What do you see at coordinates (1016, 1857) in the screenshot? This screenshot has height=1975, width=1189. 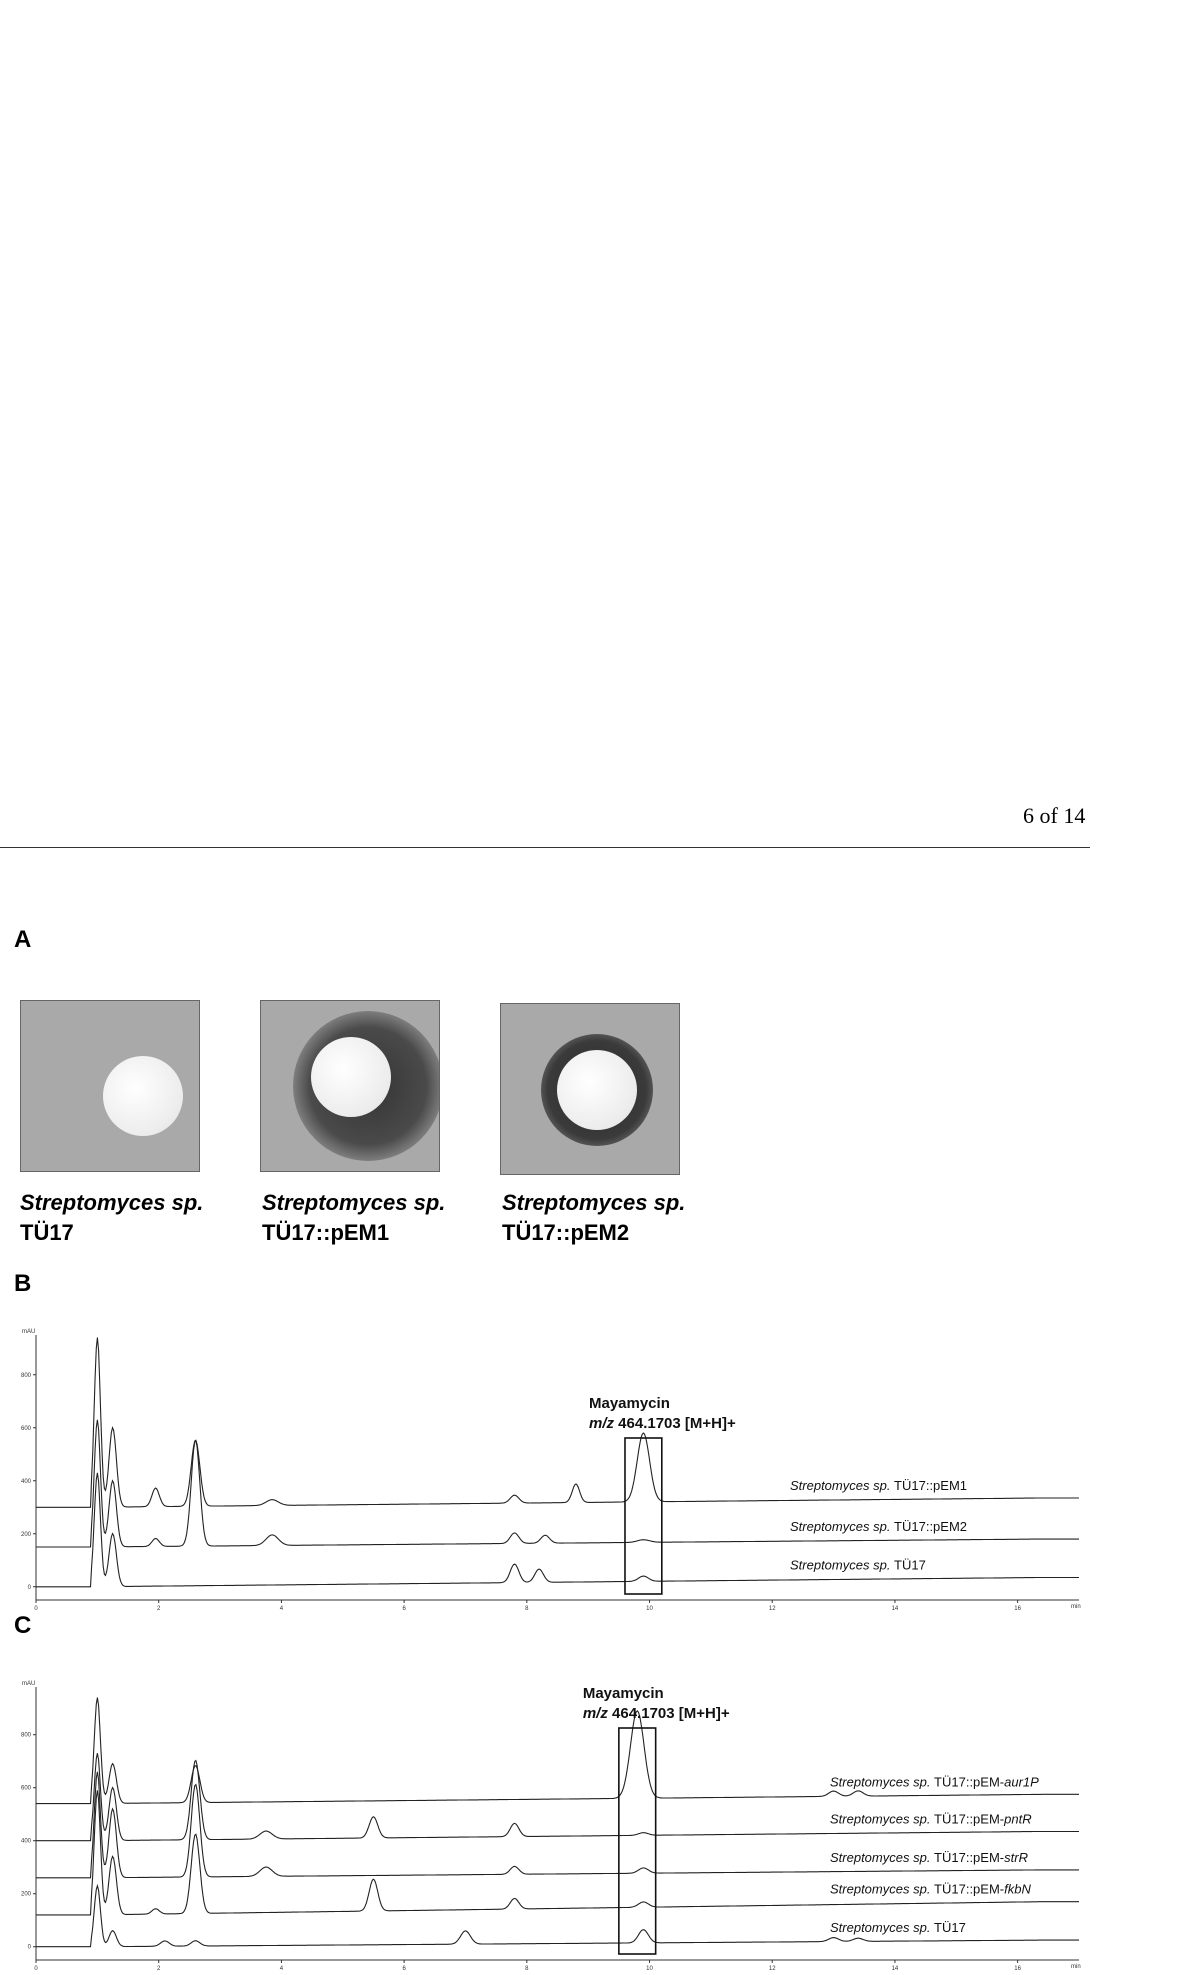 I see `trace-gene: strR` at bounding box center [1016, 1857].